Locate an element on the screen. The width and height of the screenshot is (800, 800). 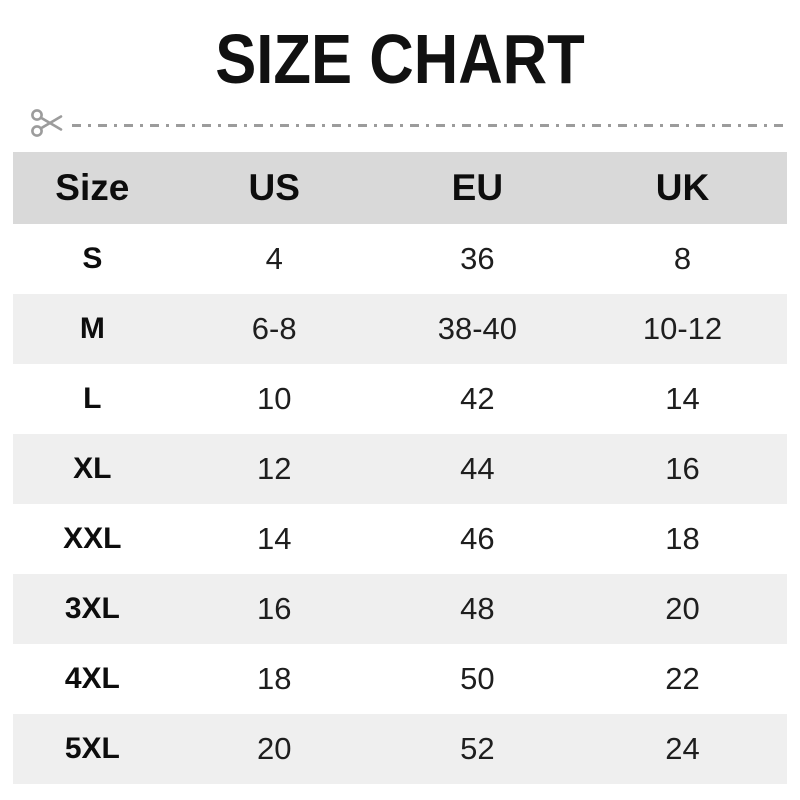
dash-dot-cut-line is located at coordinates (430, 125).